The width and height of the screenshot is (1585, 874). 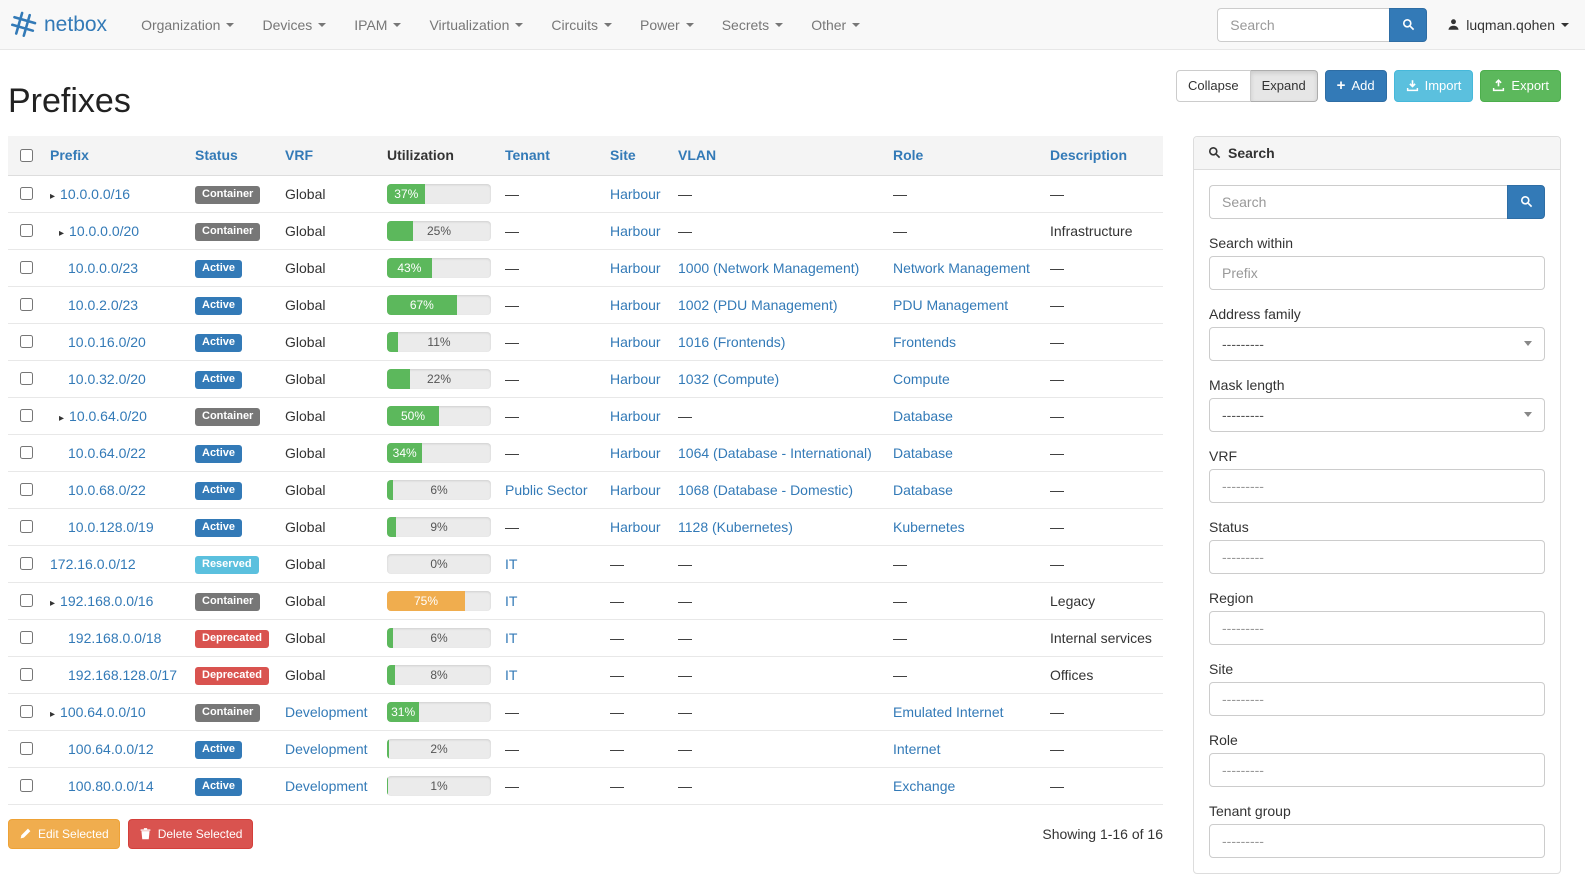 I want to click on nav-item-ipam: IPAM, so click(x=377, y=25).